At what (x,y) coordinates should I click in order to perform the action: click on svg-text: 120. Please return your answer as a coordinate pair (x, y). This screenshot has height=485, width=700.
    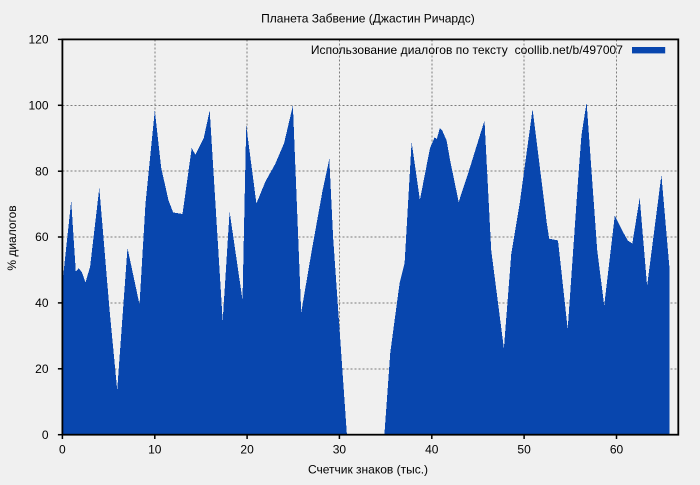
    Looking at the image, I should click on (38, 40).